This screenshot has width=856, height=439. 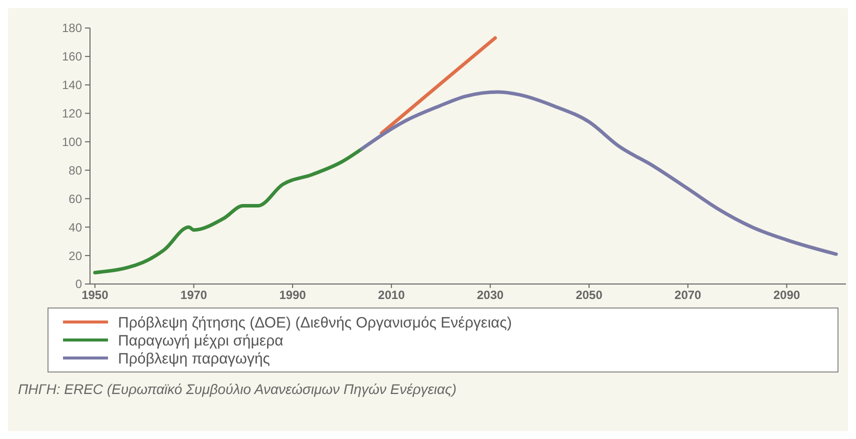 I want to click on y-tick-label: 20, so click(x=75, y=255).